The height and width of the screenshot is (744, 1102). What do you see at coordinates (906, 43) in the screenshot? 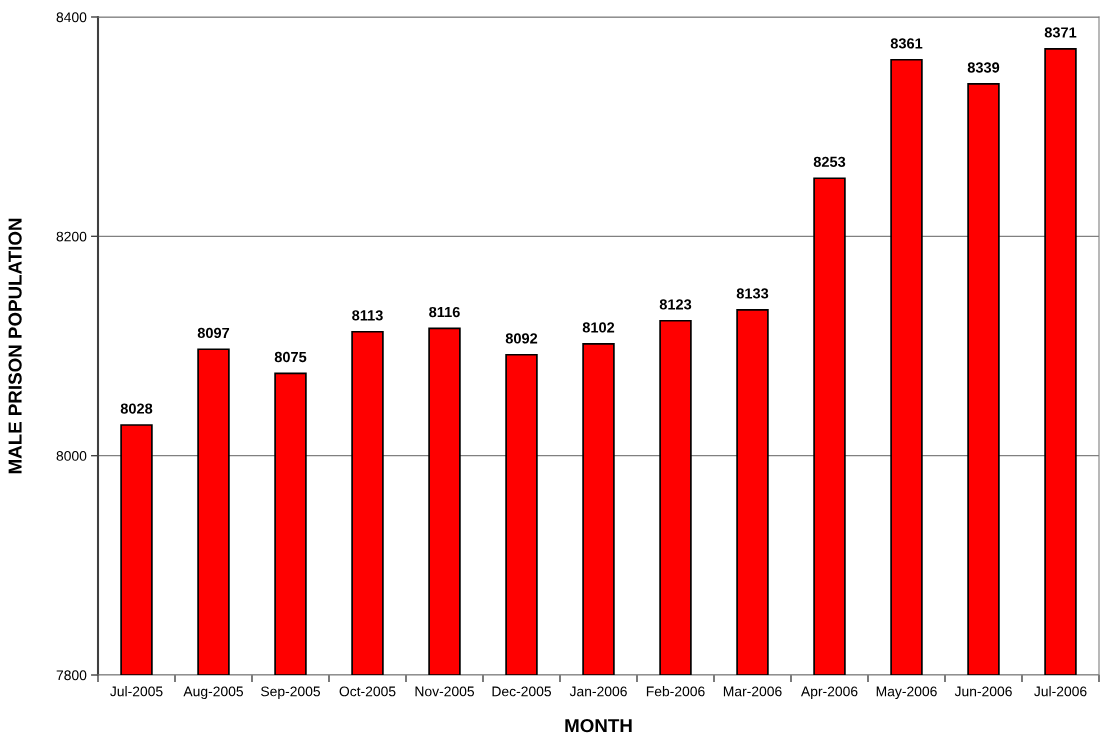
I see `data-label: 8361` at bounding box center [906, 43].